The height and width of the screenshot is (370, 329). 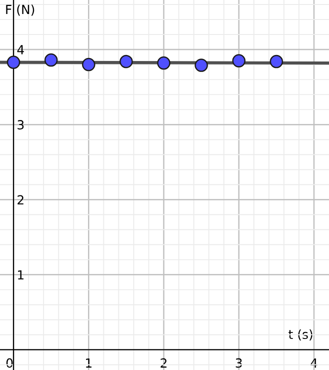 I want to click on x-tick-label: 2, so click(x=163, y=363).